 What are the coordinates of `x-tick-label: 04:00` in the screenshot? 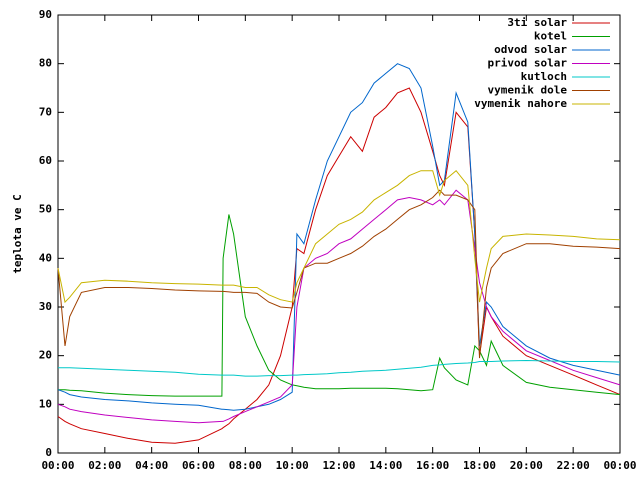 It's located at (151, 465).